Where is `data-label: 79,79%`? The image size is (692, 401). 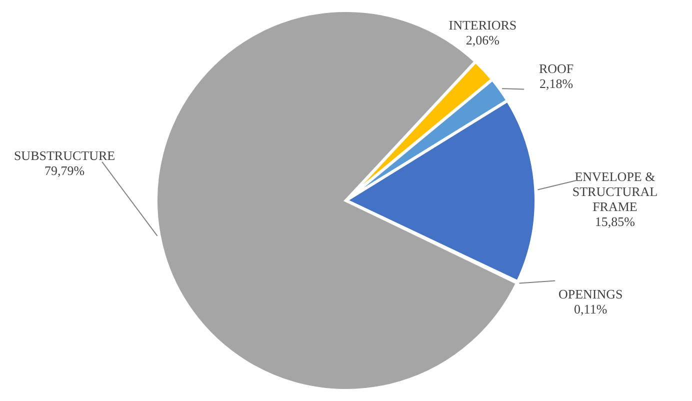
data-label: 79,79% is located at coordinates (64, 170).